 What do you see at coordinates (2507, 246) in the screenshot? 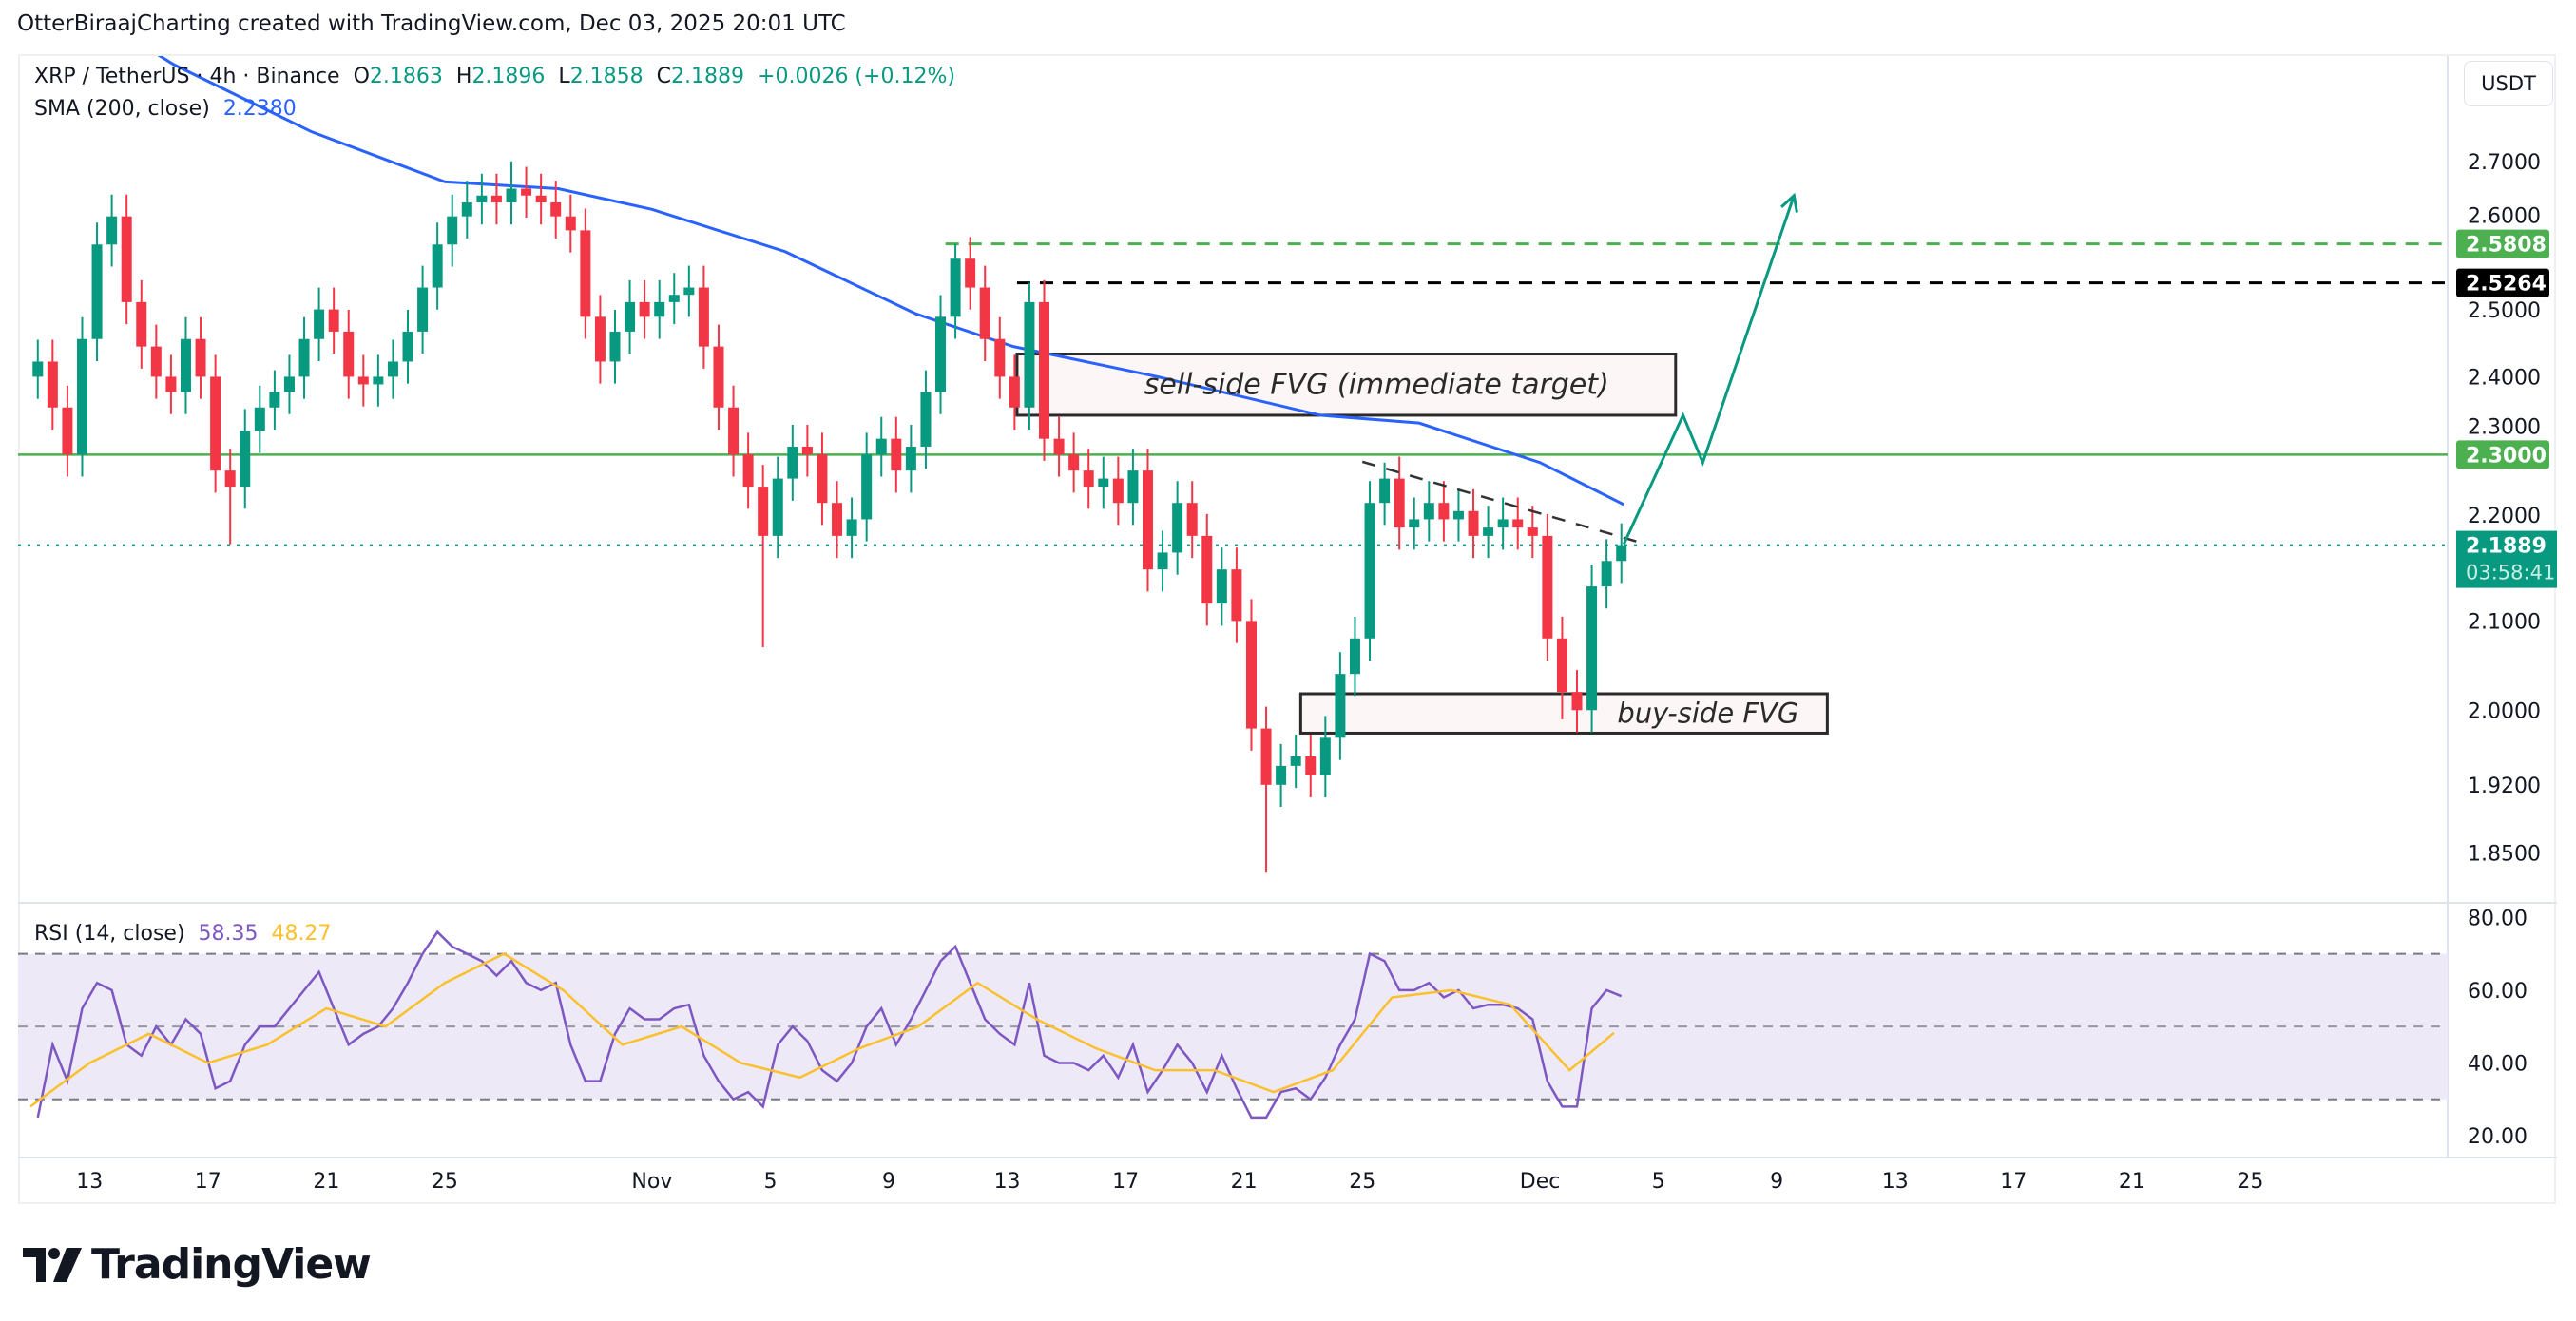
I see `level-label-2-5808: 2.5808` at bounding box center [2507, 246].